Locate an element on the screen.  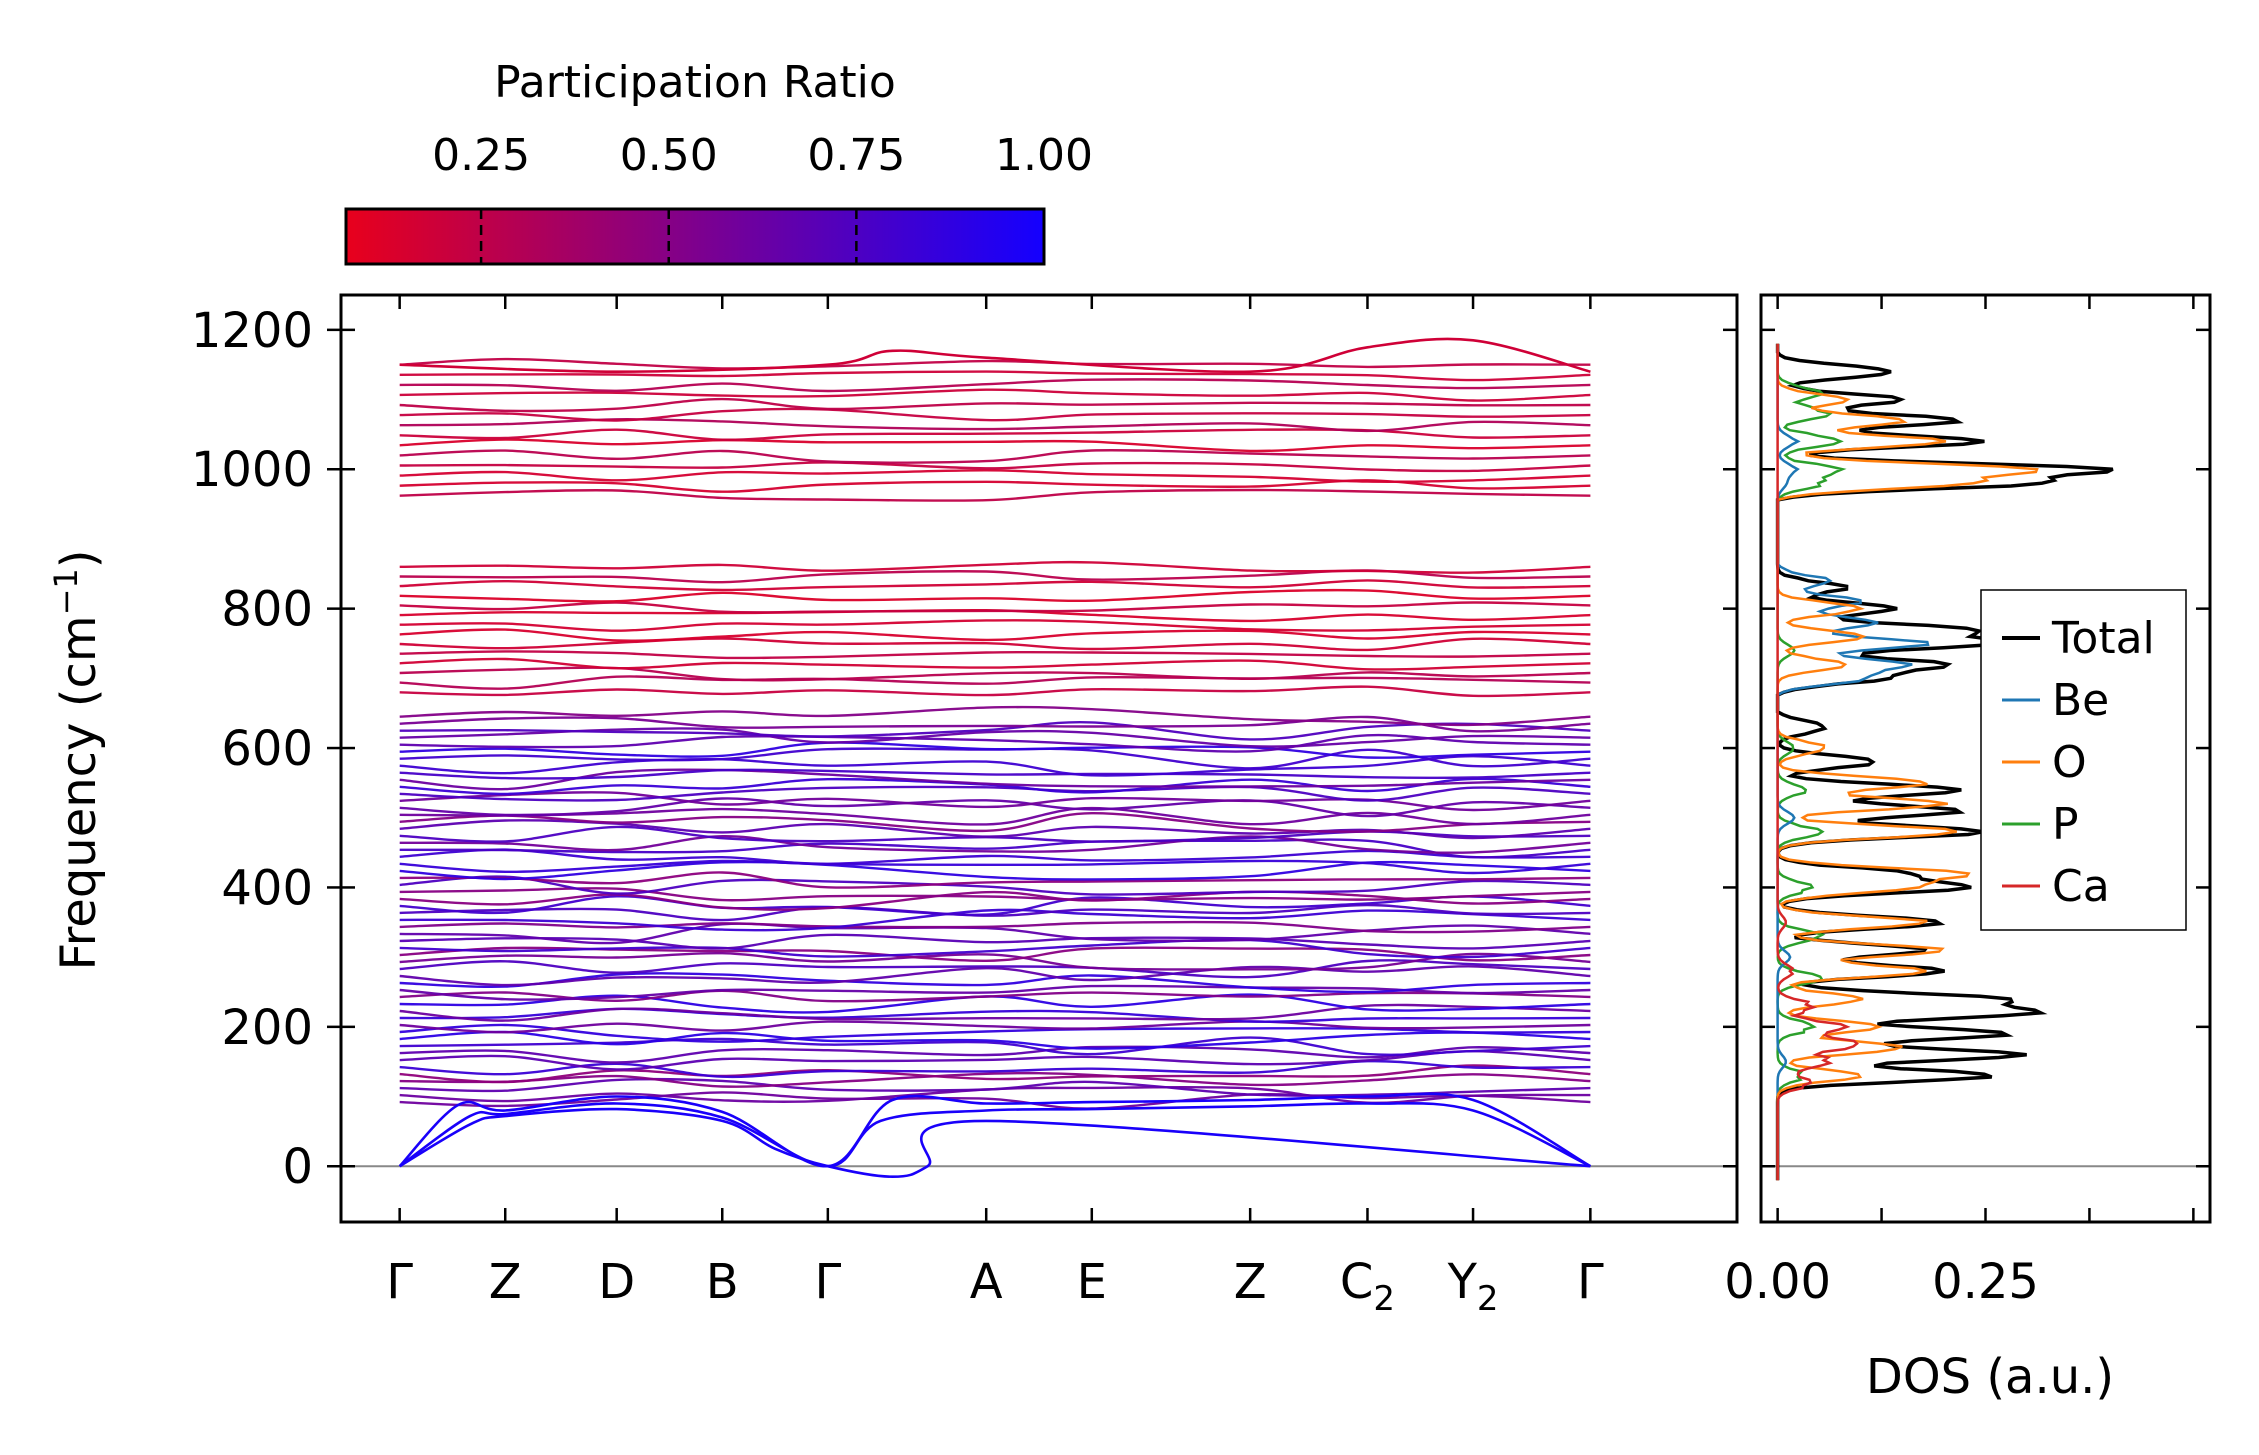
dos-series-total is located at coordinates (1944, 762).